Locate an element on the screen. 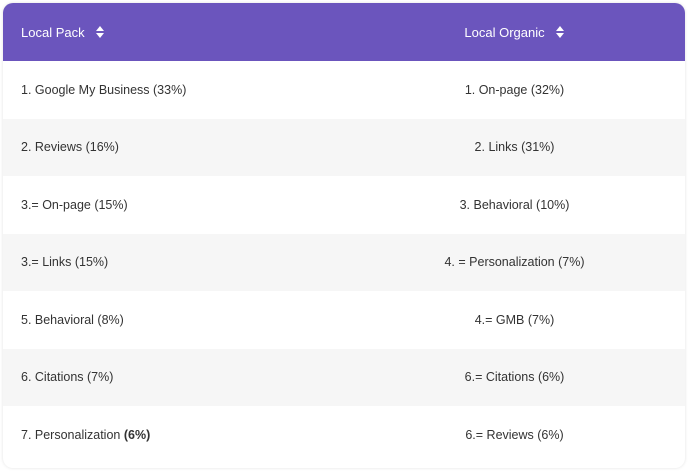 Image resolution: width=688 pixels, height=474 pixels. local-organic-cell: 6.= Reviews (6%) is located at coordinates (514, 434).